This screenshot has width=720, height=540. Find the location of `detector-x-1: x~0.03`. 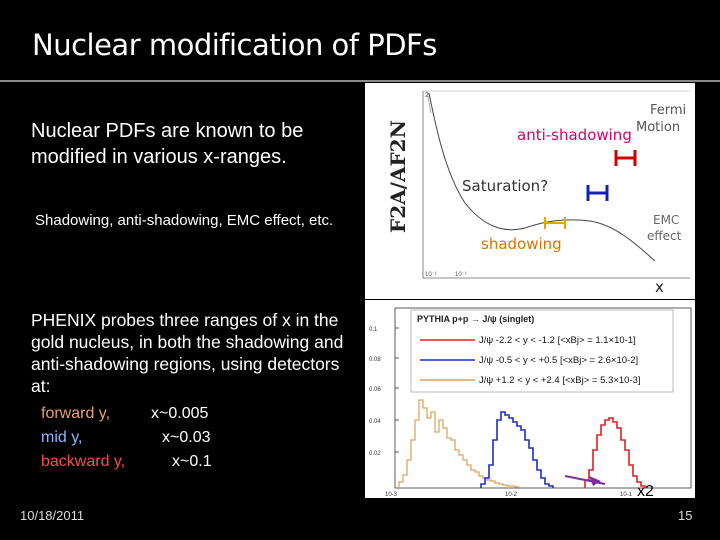

detector-x-1: x~0.03 is located at coordinates (186, 437).